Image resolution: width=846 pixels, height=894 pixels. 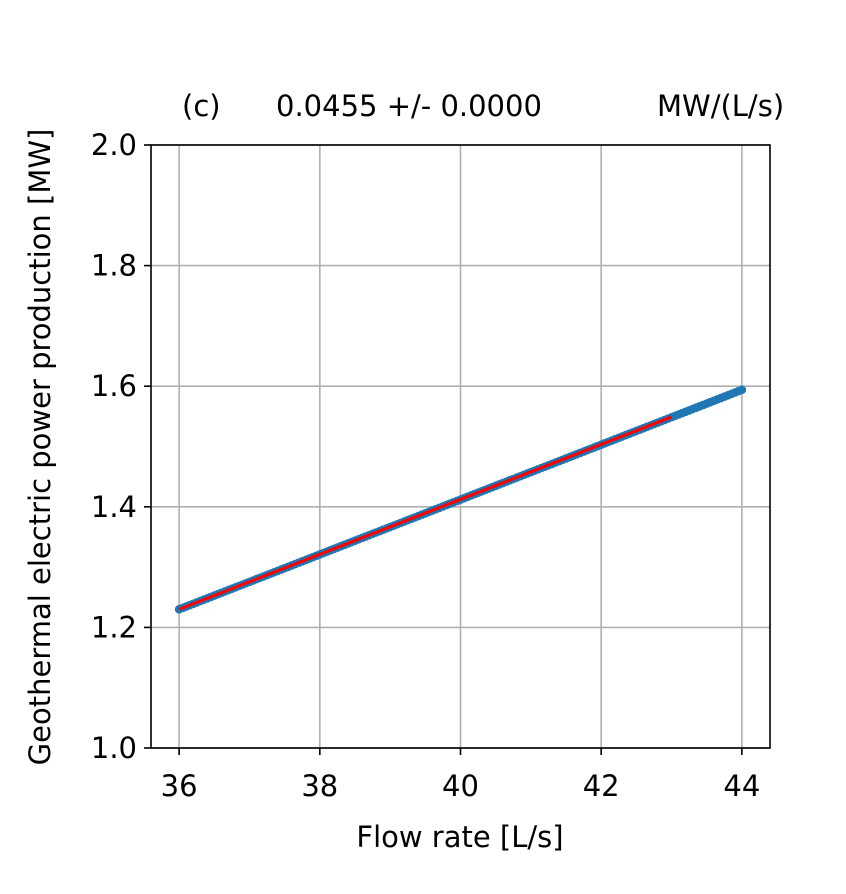 I want to click on fit-line, so click(x=425, y=513).